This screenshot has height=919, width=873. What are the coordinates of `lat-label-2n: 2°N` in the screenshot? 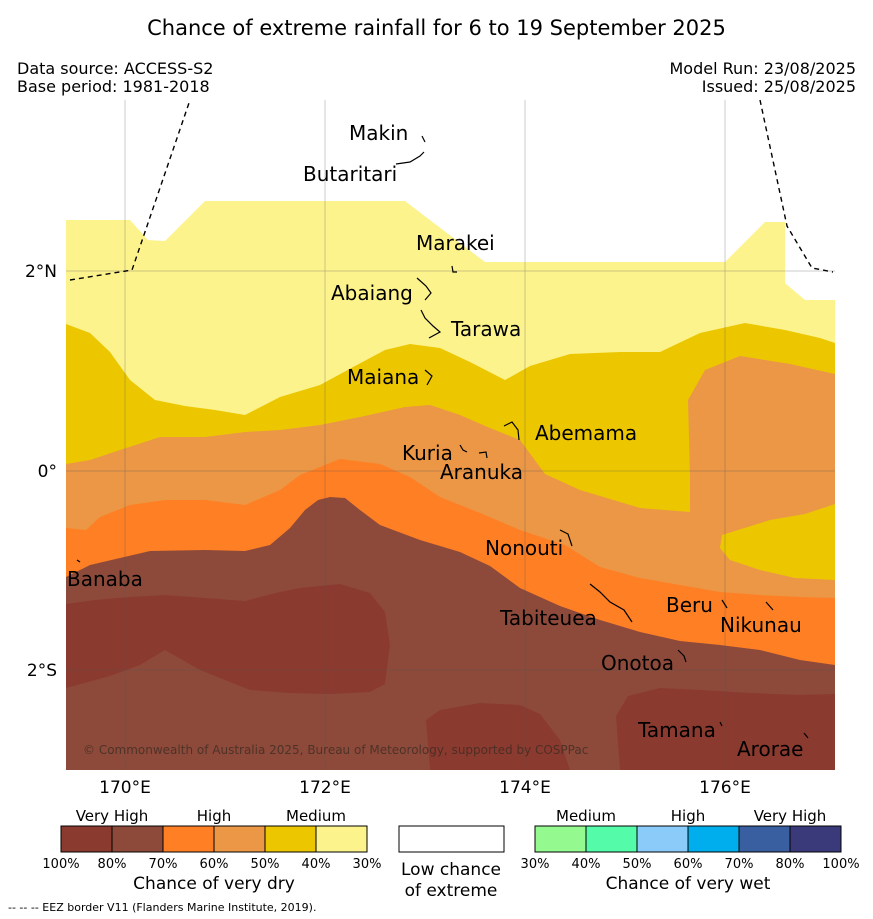 It's located at (41, 272).